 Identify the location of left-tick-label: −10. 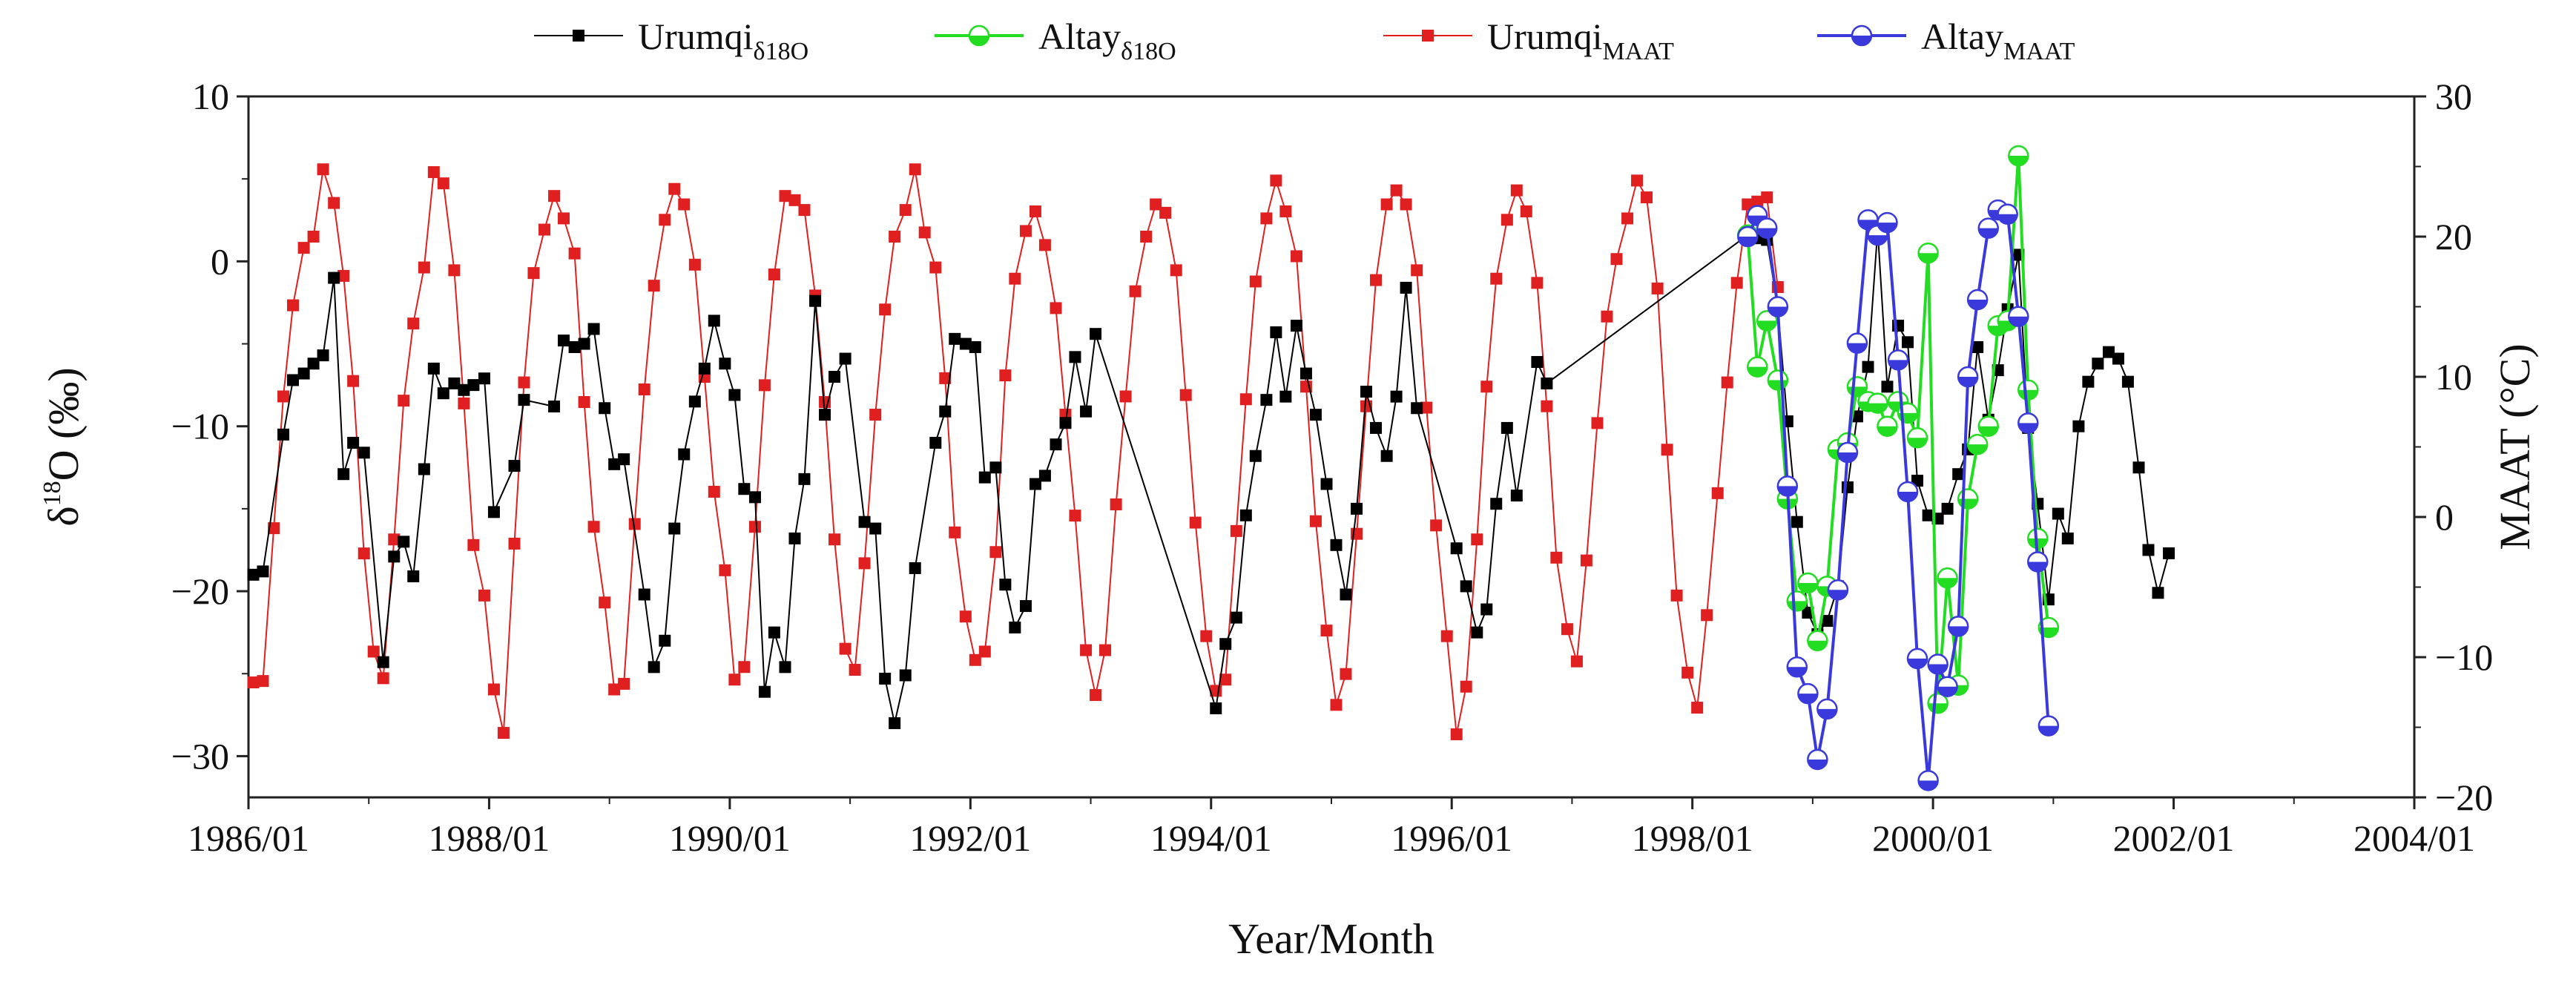
(200, 427).